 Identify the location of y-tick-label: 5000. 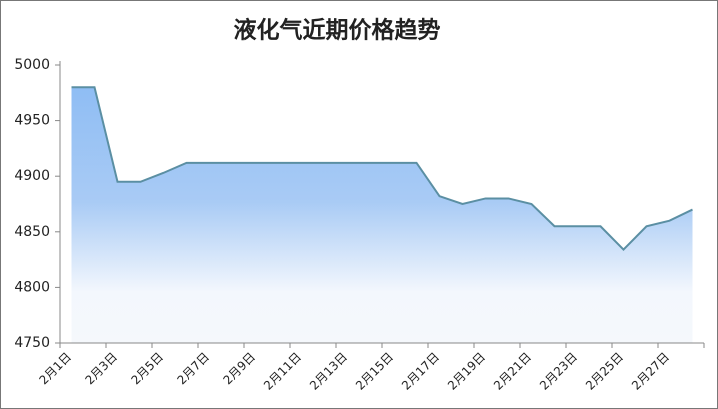
(32, 65).